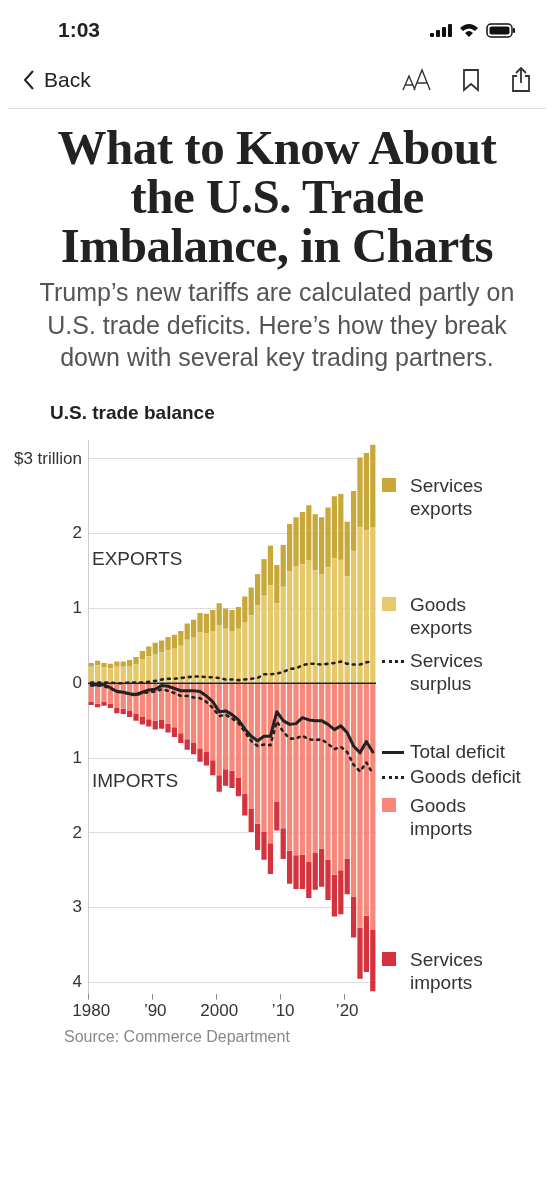 The height and width of the screenshot is (1200, 554). Describe the element at coordinates (277, 325) in the screenshot. I see `chart-subtitle: Trump’s new tariffs are calculated partly on U.S. trade deficits. Here’s how they break down with several key trading partners.` at that location.